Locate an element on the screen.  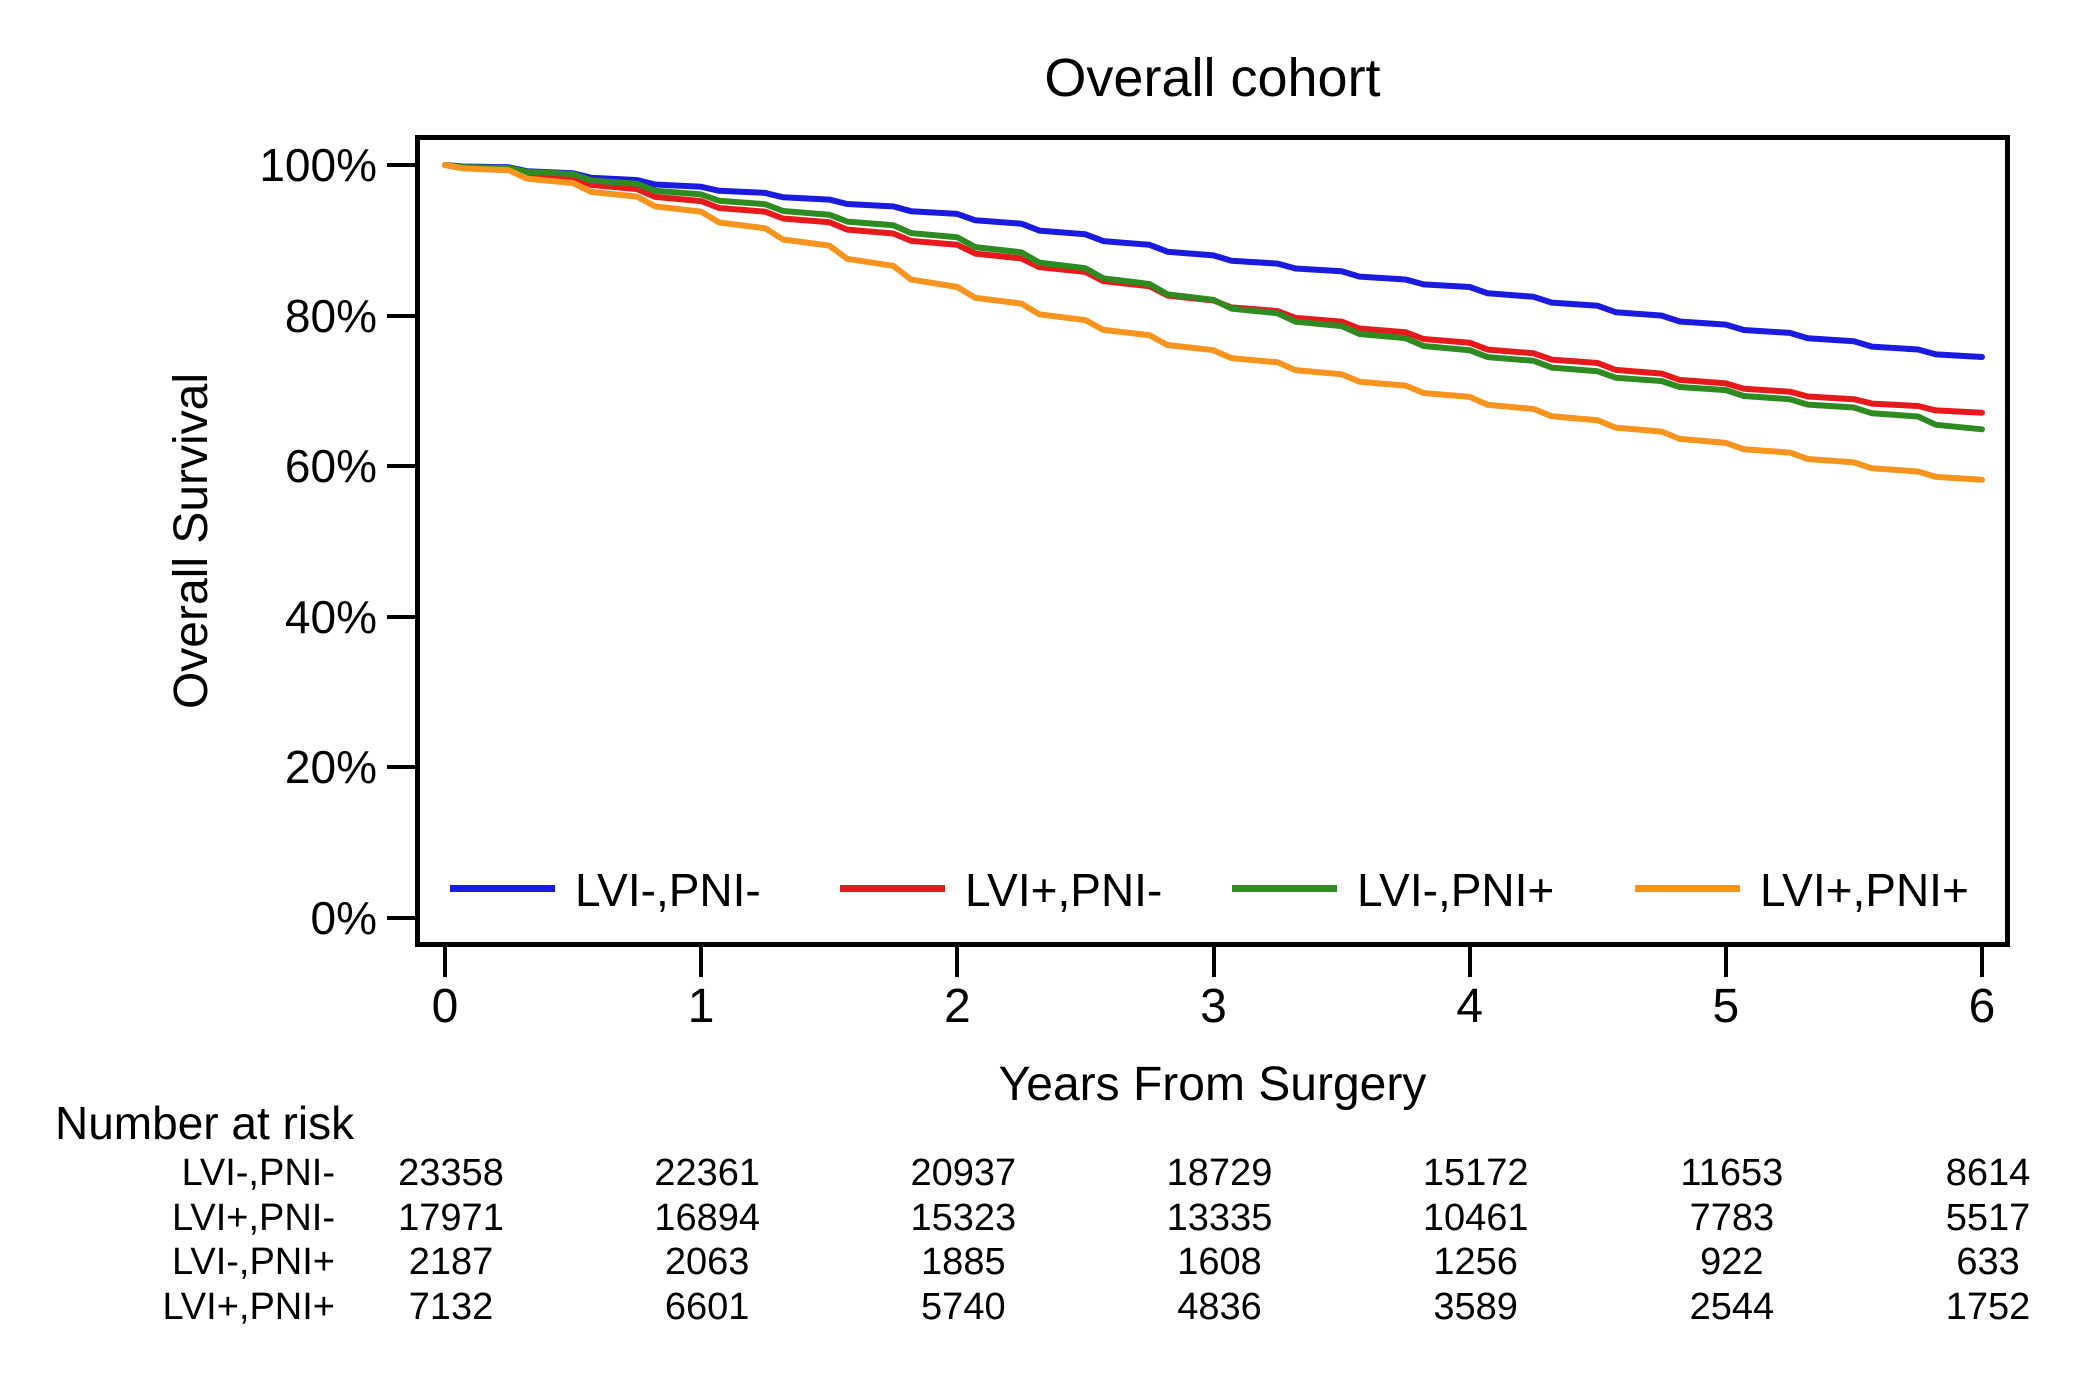
risk-count-cell: 3589 is located at coordinates (1475, 1307).